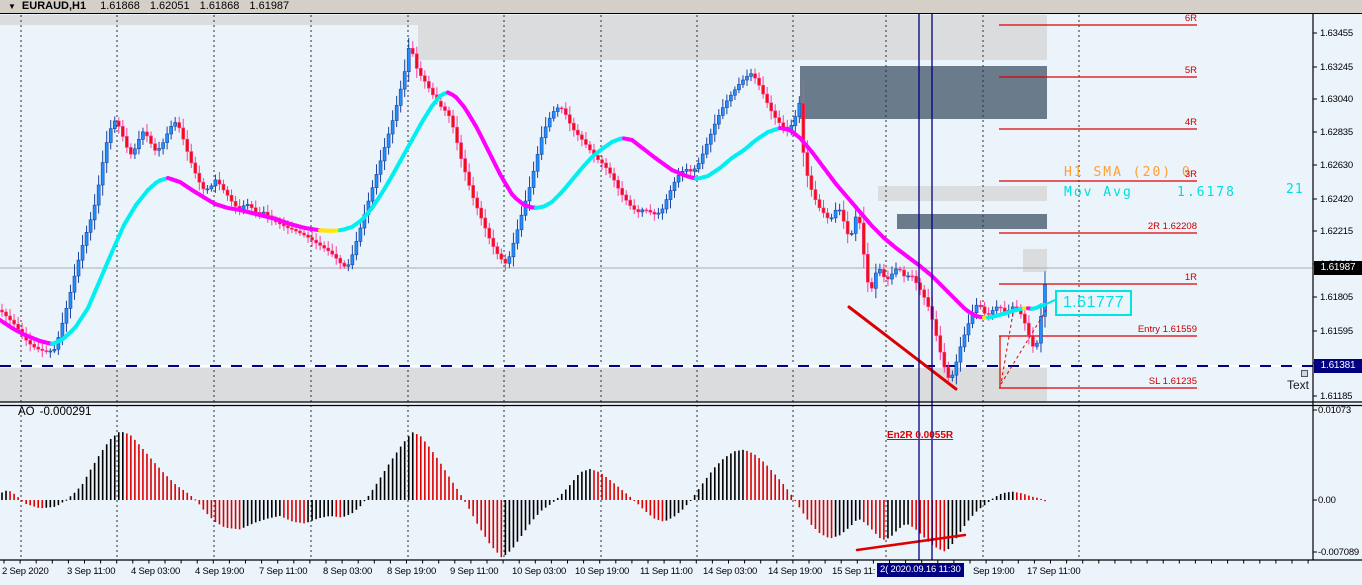  I want to click on time-axis-label: 4 Sep 03:00, so click(156, 571).